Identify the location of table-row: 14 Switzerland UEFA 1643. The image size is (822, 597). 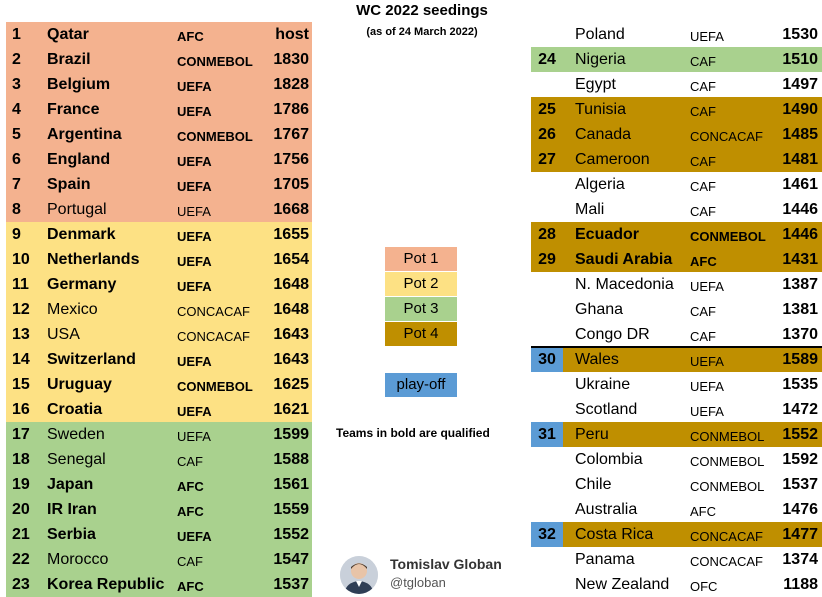
(159, 359).